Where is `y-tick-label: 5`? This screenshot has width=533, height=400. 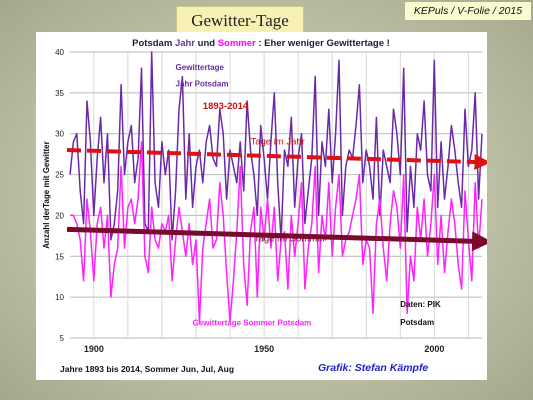 y-tick-label: 5 is located at coordinates (62, 338).